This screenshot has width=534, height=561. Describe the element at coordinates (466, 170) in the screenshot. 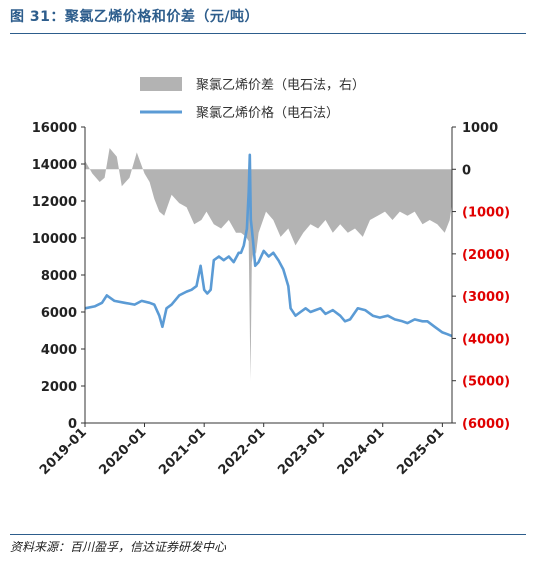

I see `right-tick-label: 0` at that location.